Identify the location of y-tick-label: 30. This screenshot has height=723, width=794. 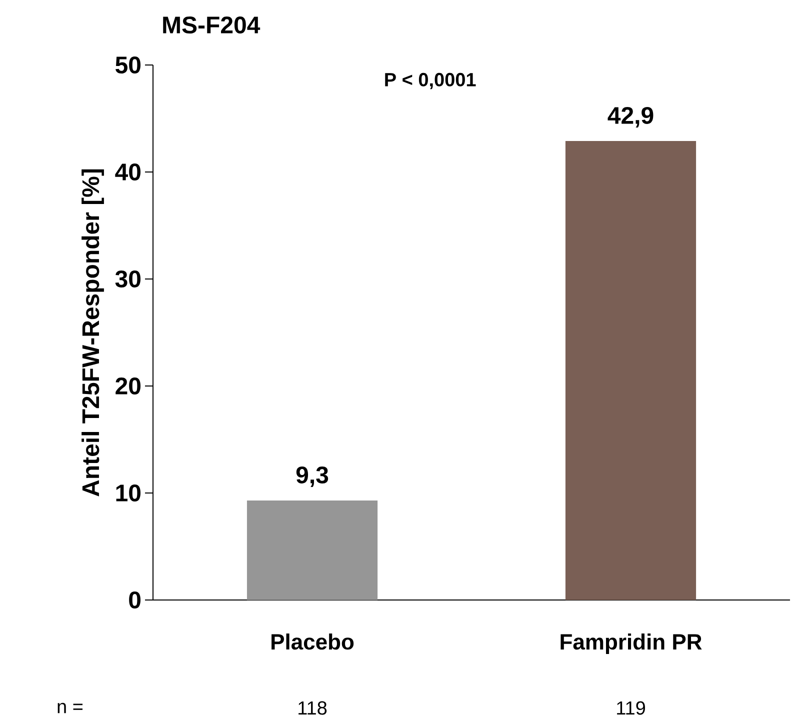
(127, 279).